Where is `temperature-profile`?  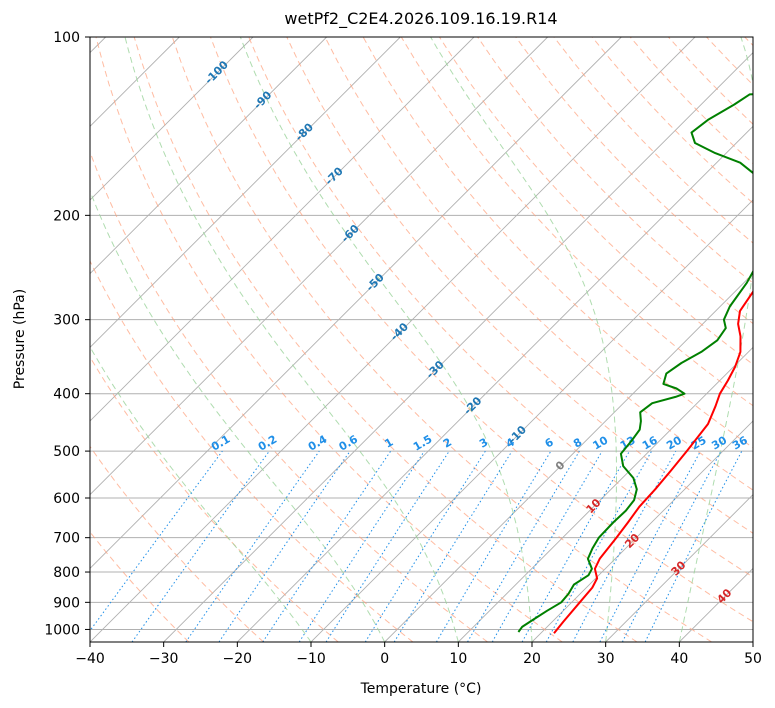 temperature-profile is located at coordinates (653, 461).